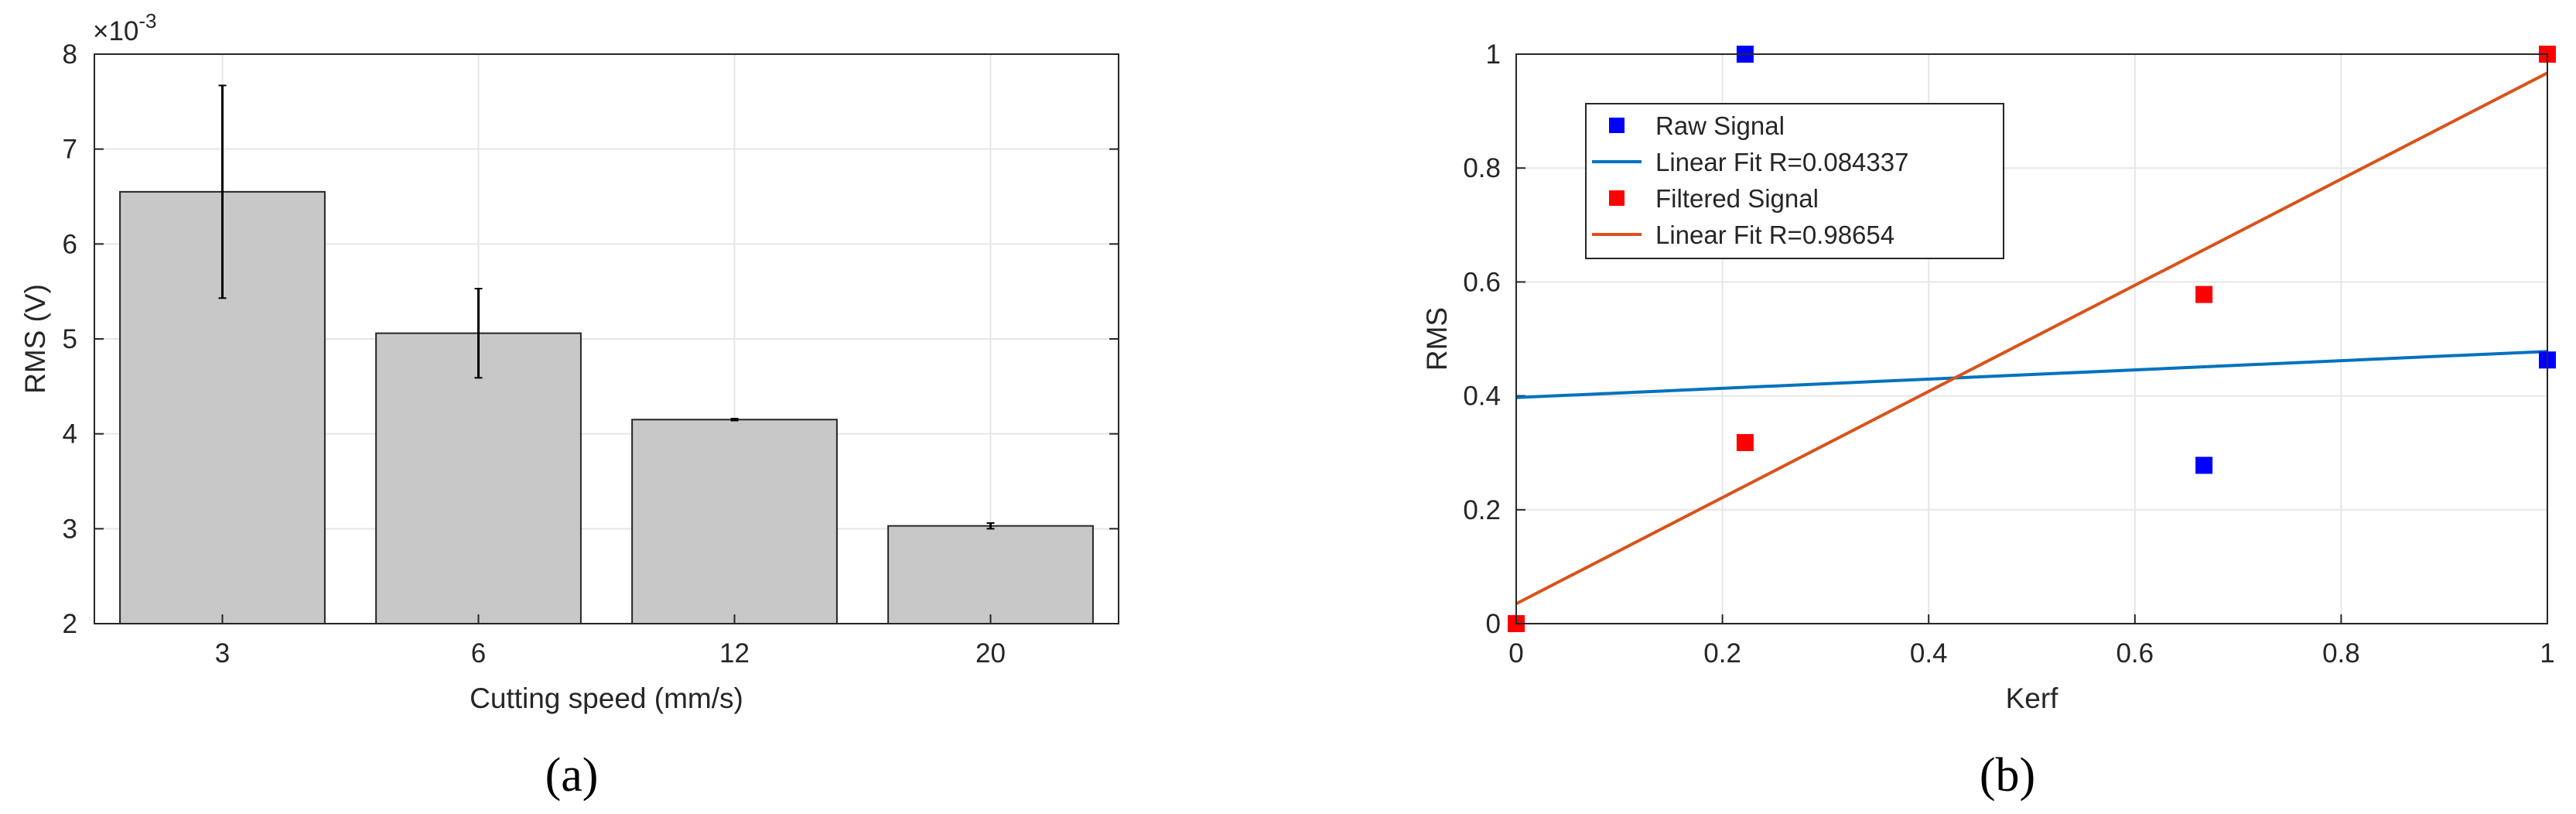 This screenshot has height=814, width=2576. Describe the element at coordinates (70, 339) in the screenshot. I see `y-tick-label: 5` at that location.